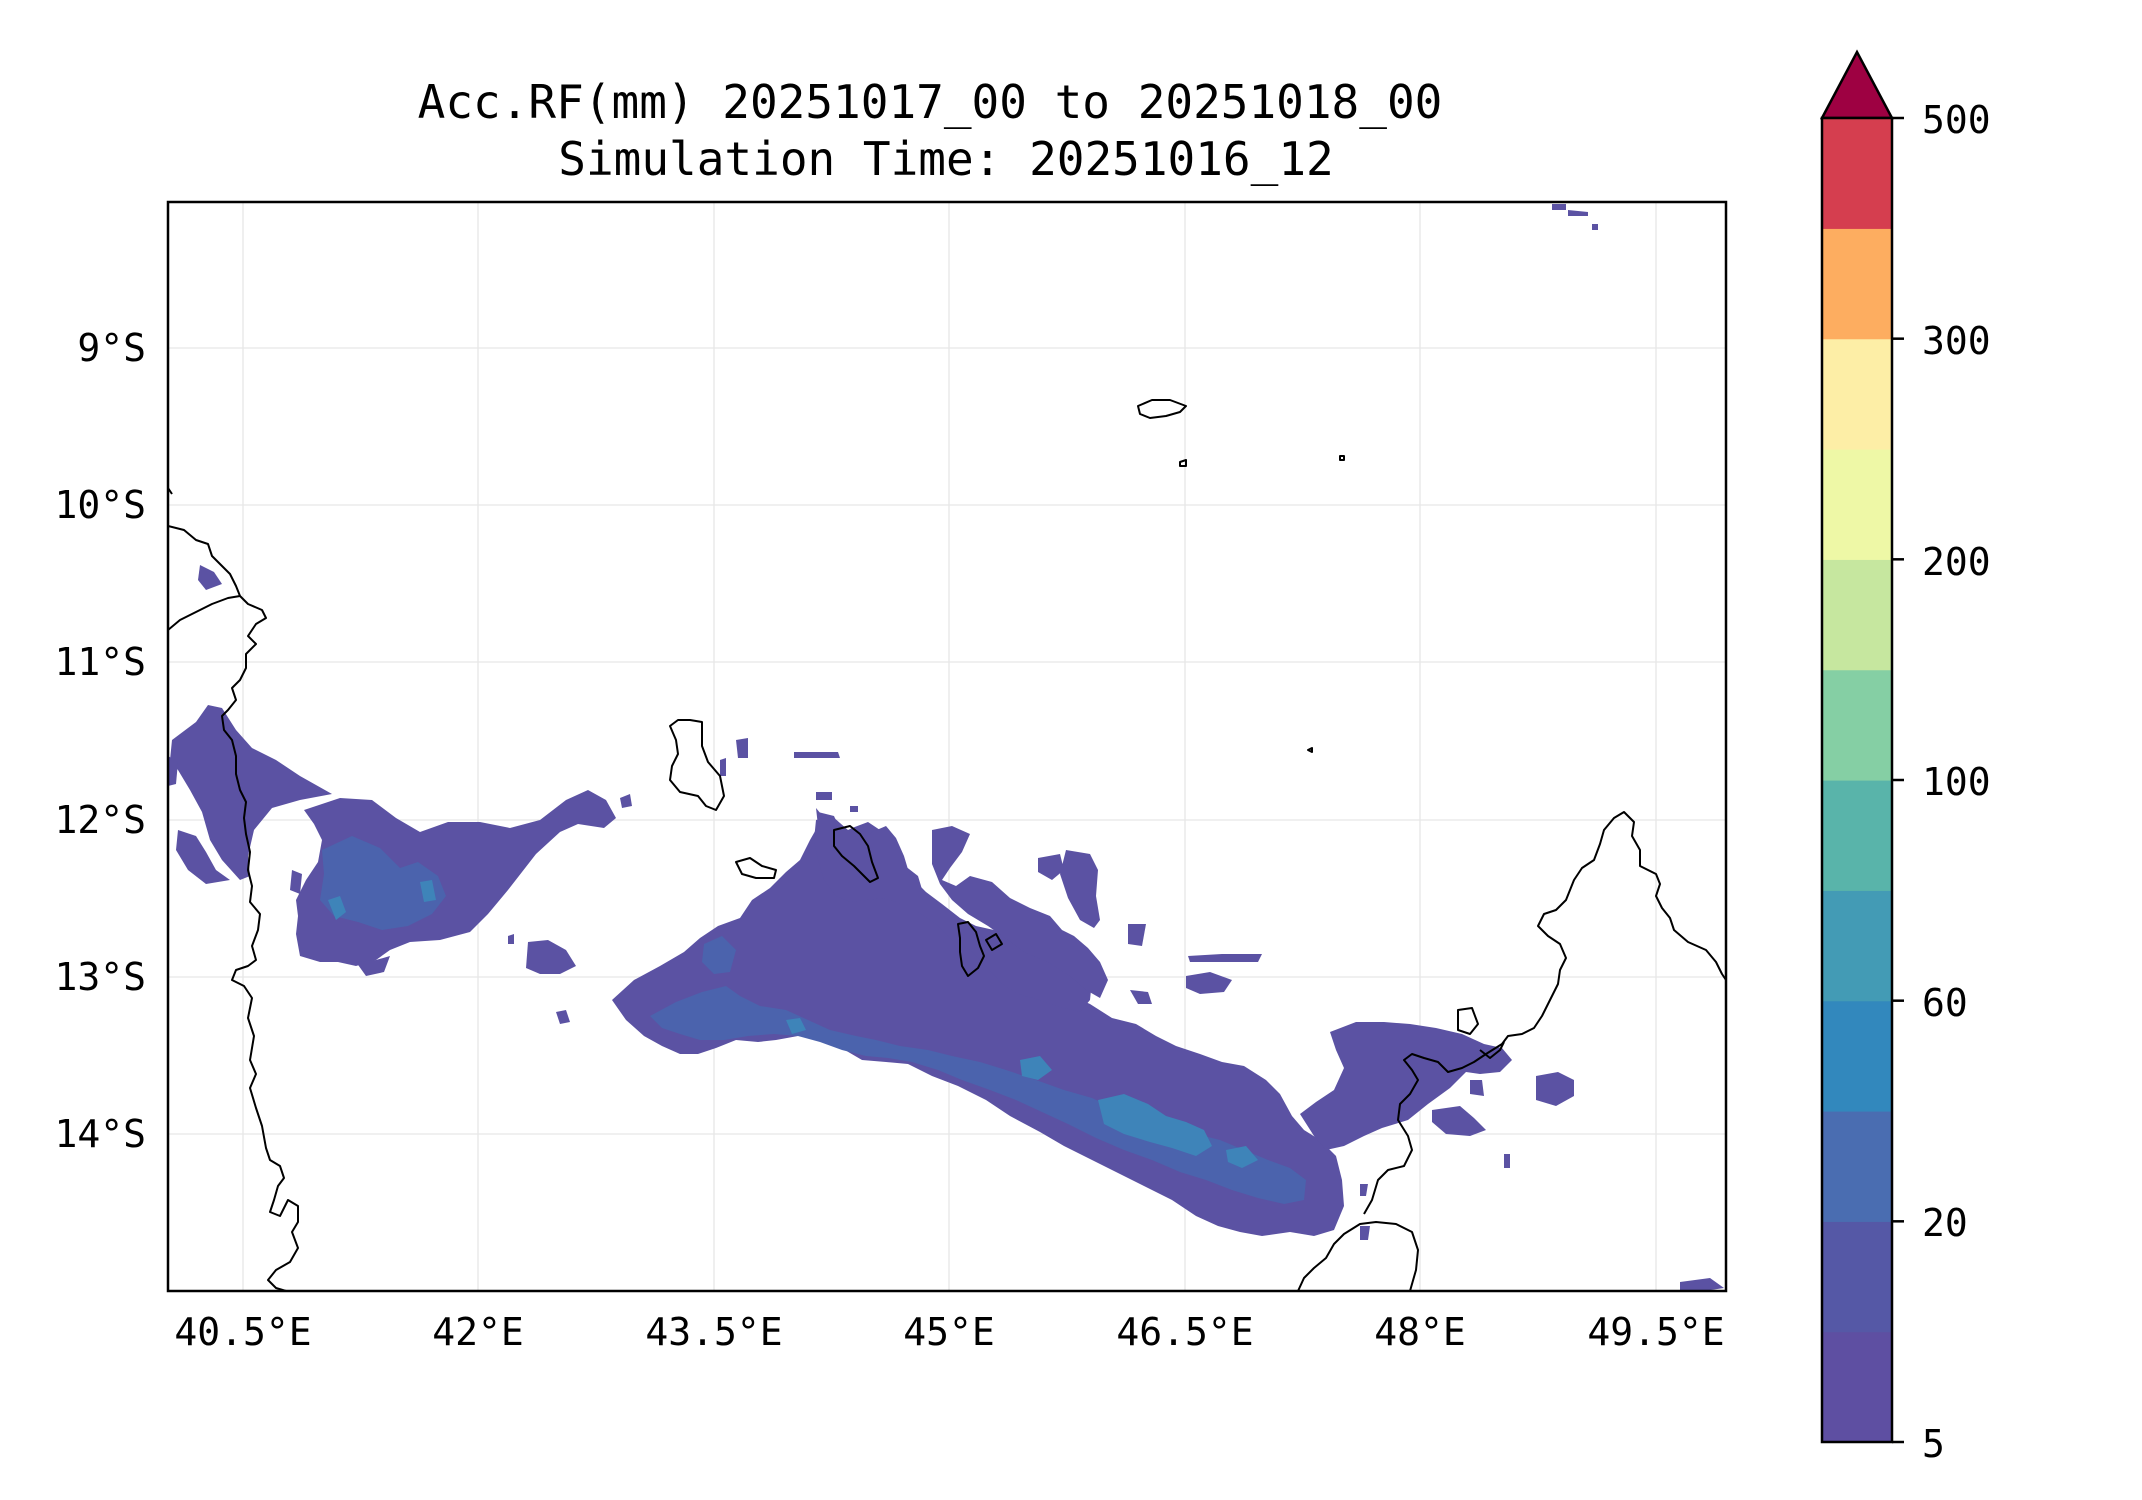  What do you see at coordinates (1358, 1256) in the screenshot?
I see `madagascar-coastline` at bounding box center [1358, 1256].